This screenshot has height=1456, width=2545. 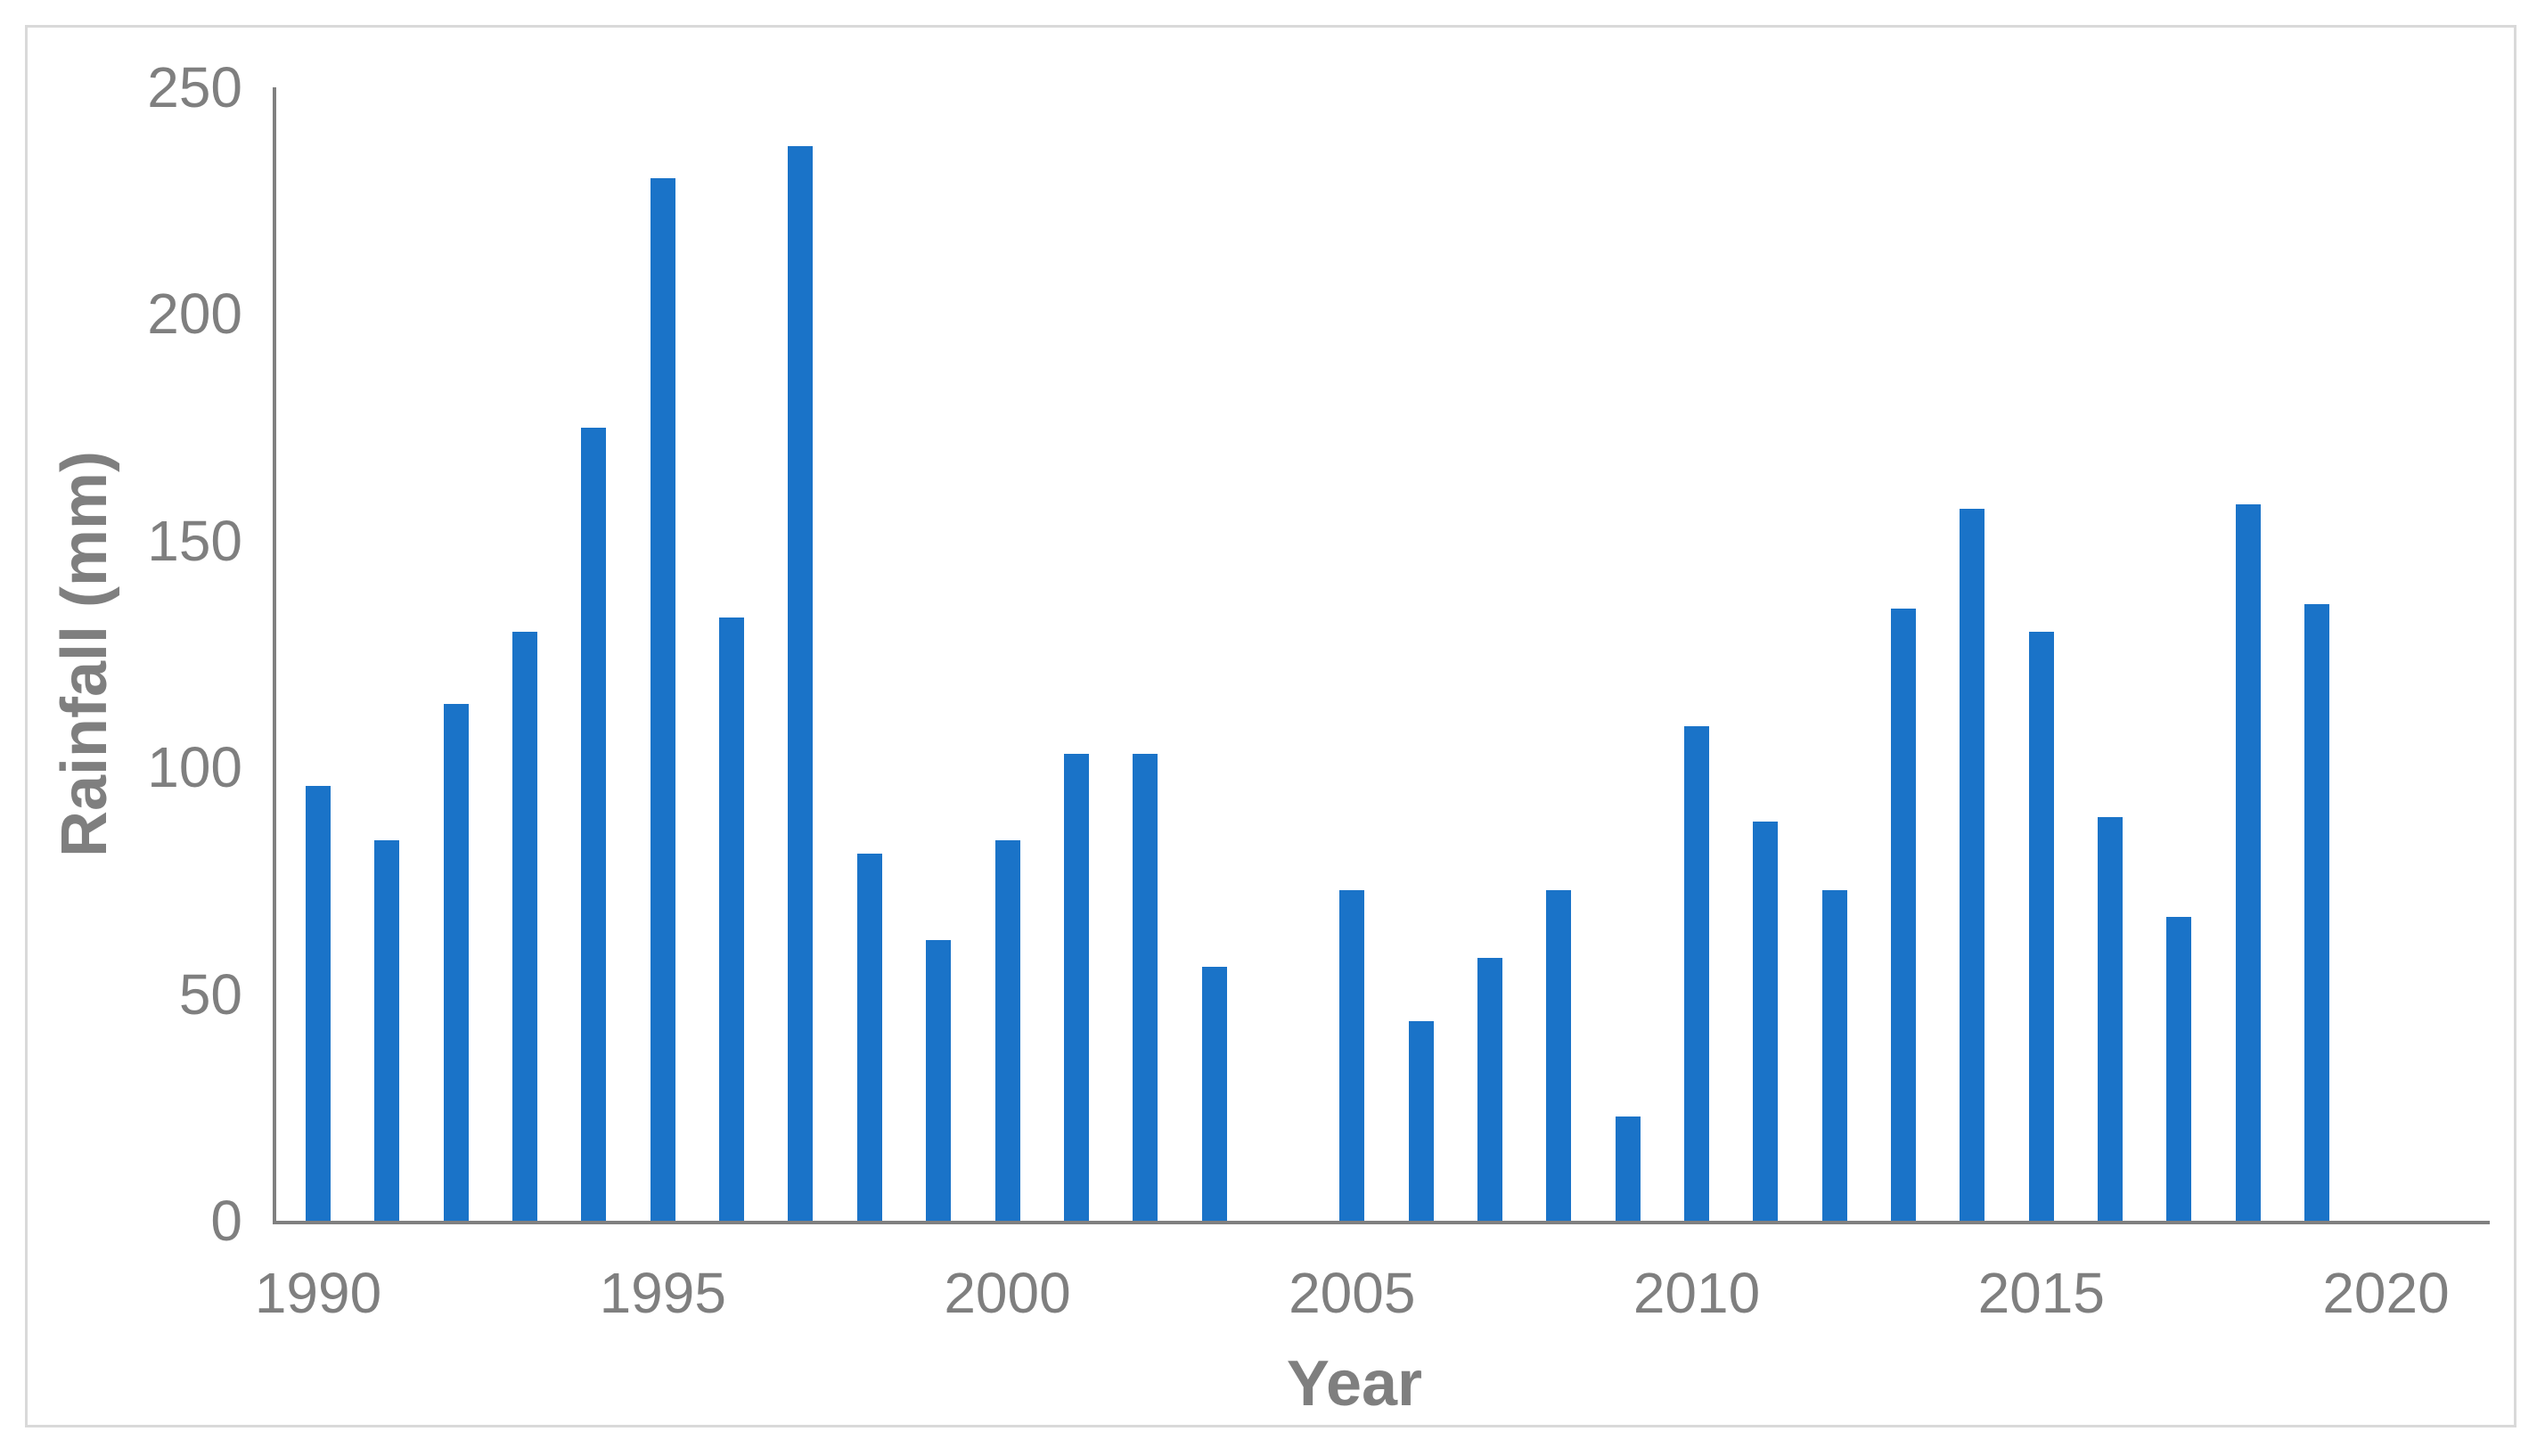 What do you see at coordinates (1490, 1089) in the screenshot?
I see `bar-2007` at bounding box center [1490, 1089].